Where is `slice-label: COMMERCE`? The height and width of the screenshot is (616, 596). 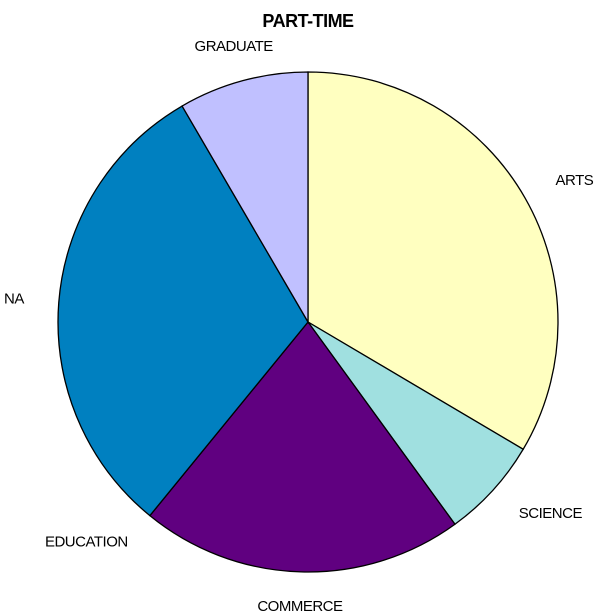 slice-label: COMMERCE is located at coordinates (300, 606).